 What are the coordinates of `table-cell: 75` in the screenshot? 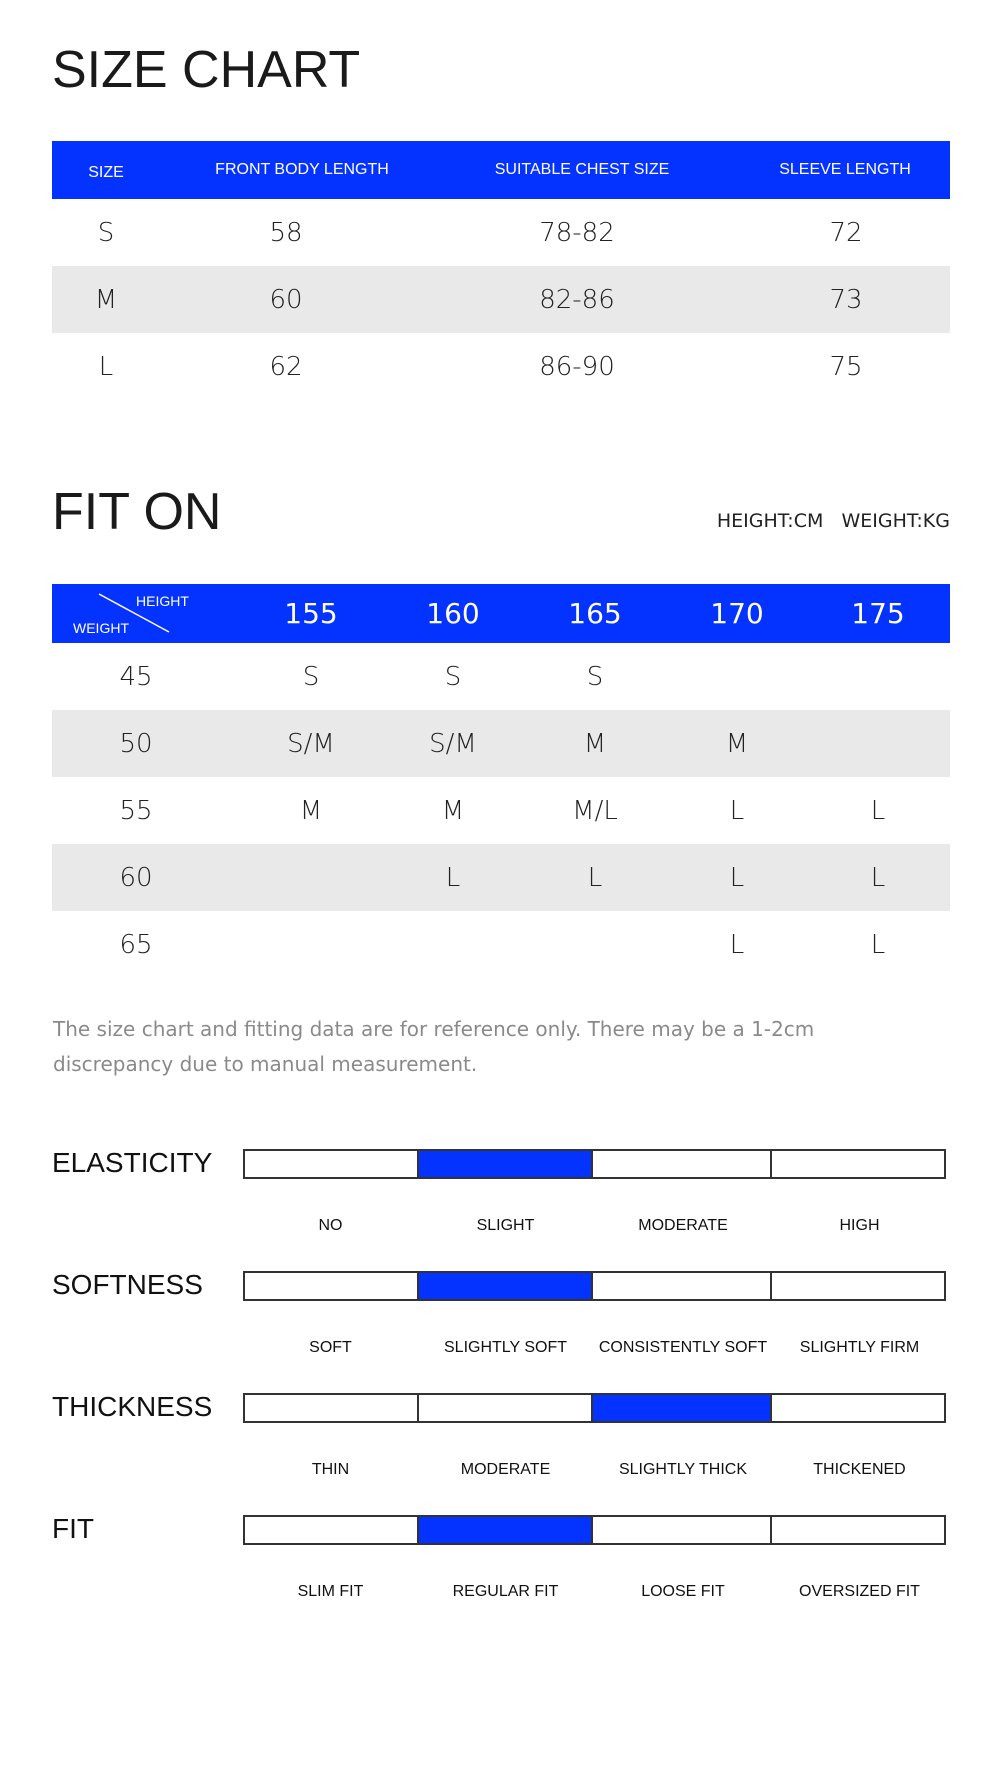 It's located at (846, 366).